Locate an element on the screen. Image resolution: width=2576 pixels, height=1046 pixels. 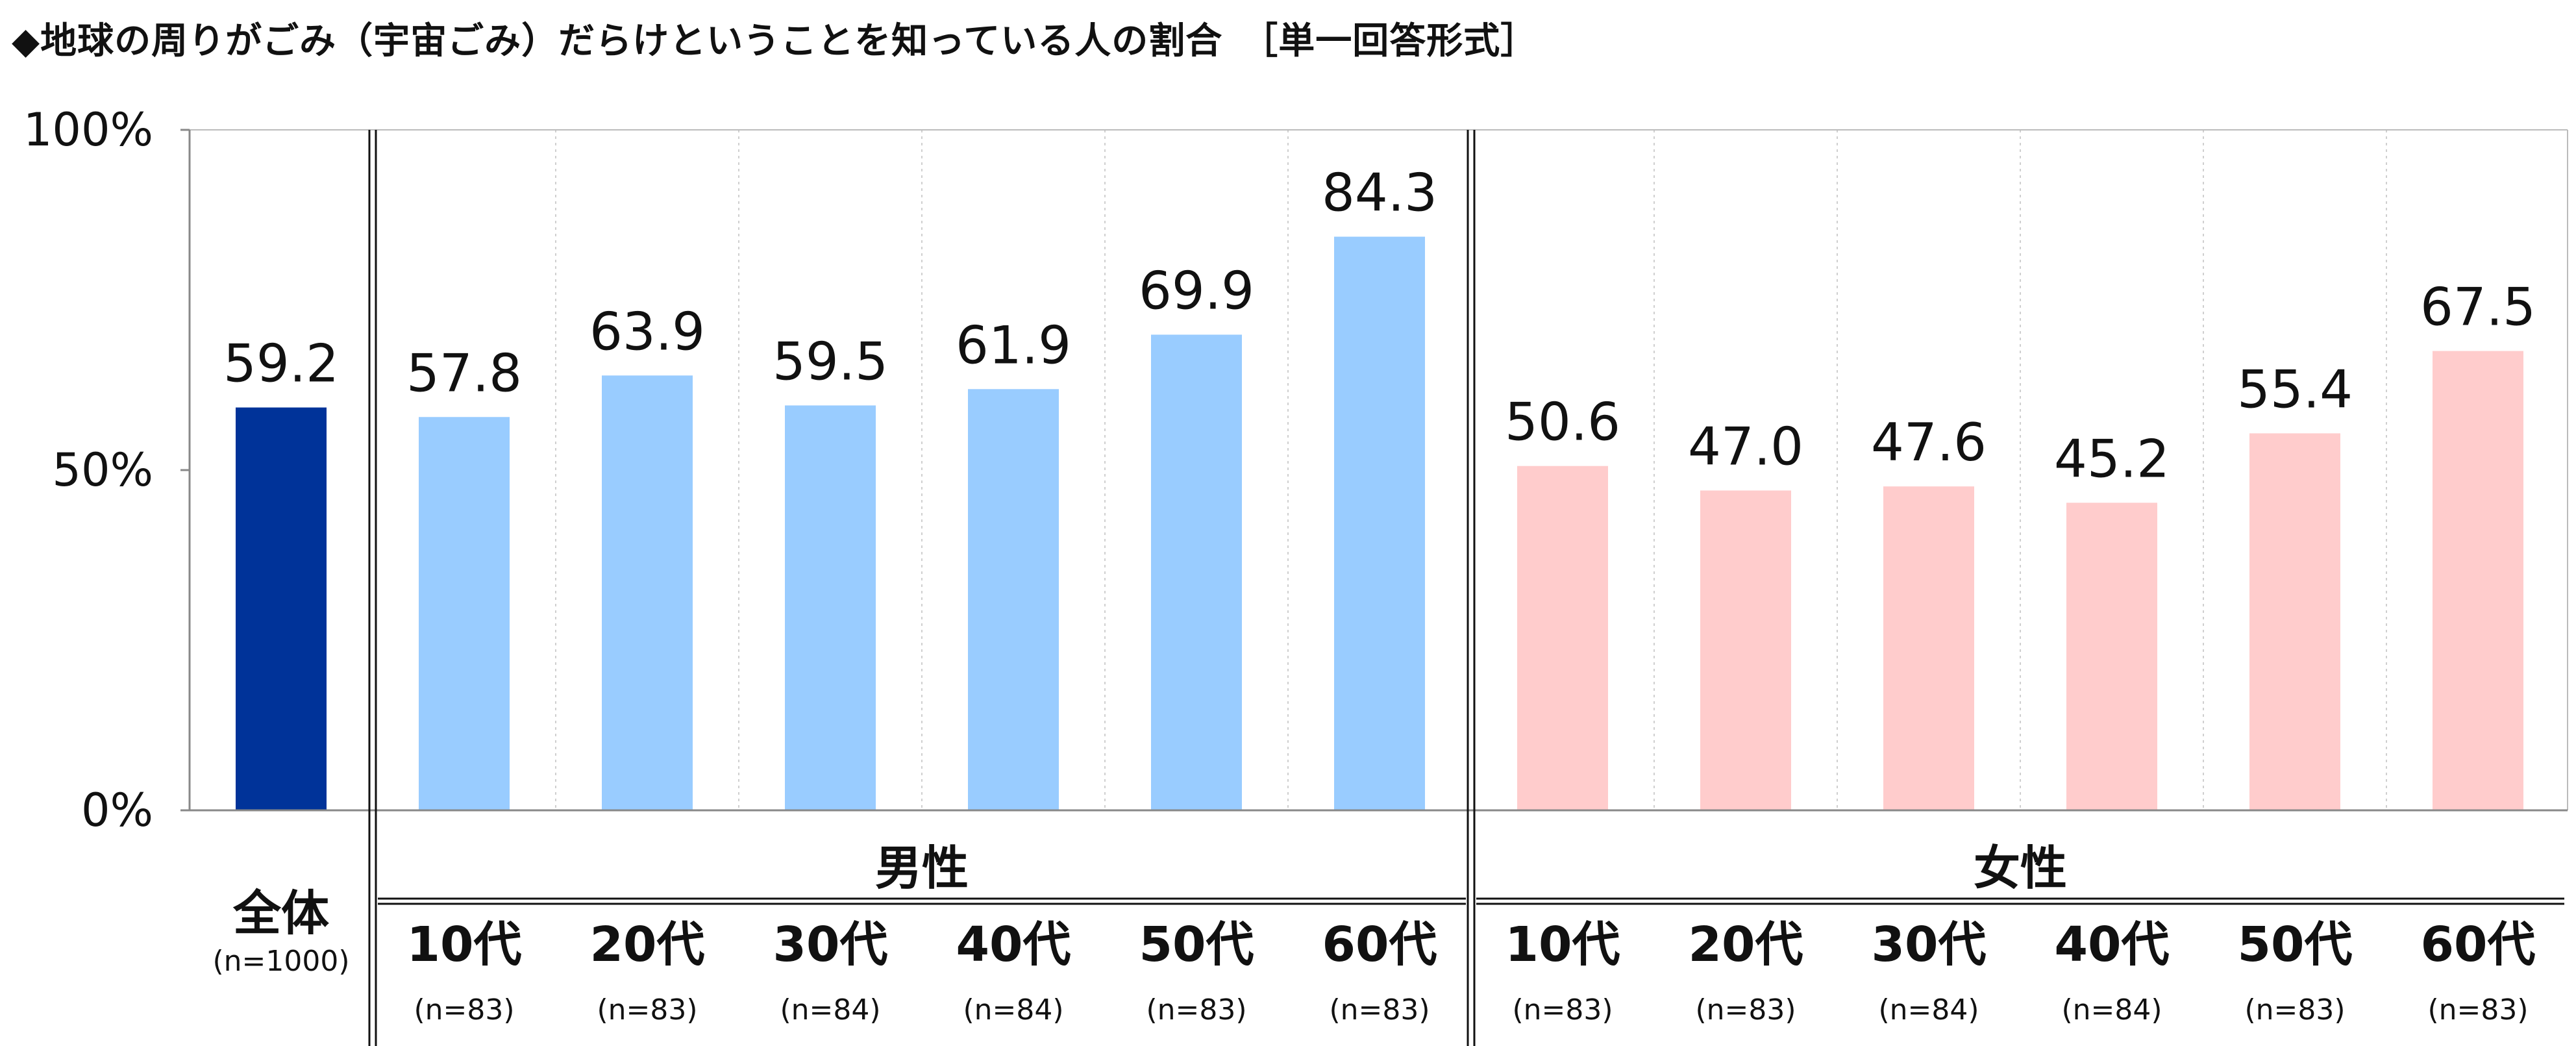
bar-value-label: 59.2 is located at coordinates (281, 364).